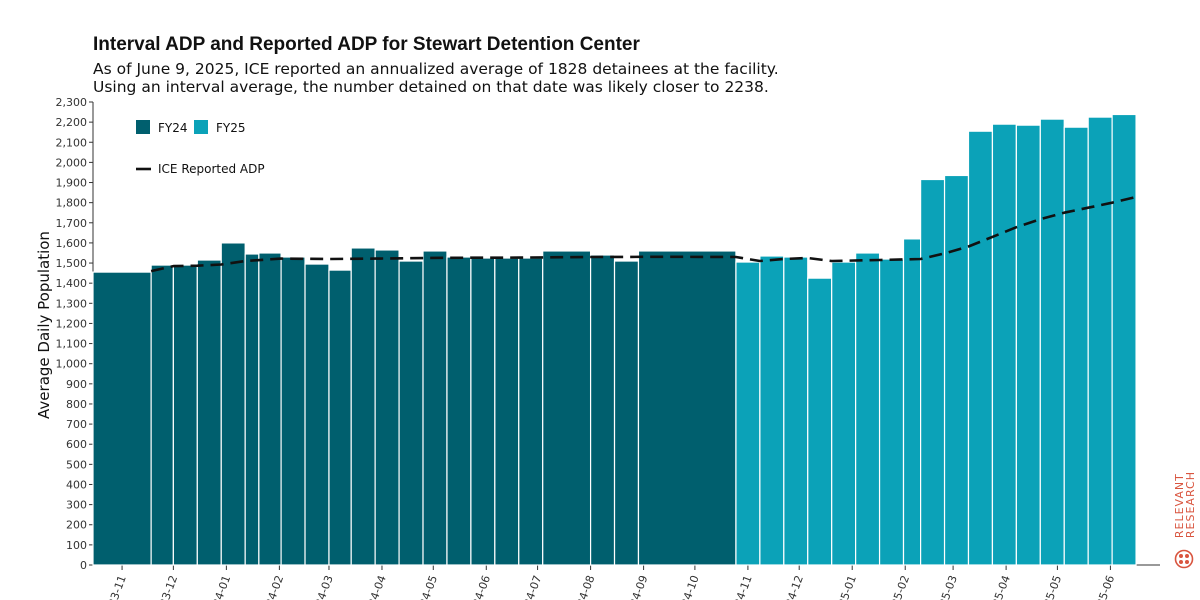  I want to click on x-tick-label: 2024-08, so click(583, 587).